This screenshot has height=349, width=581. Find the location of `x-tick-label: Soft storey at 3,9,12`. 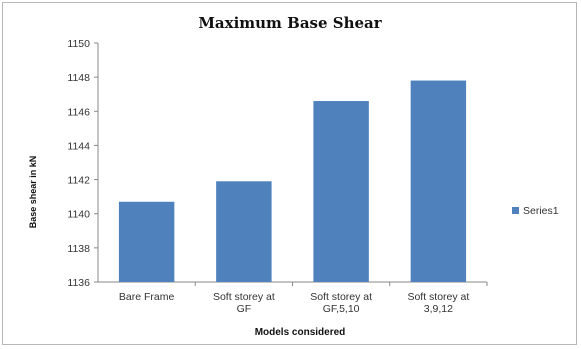

x-tick-label: Soft storey at 3,9,12 is located at coordinates (438, 303).